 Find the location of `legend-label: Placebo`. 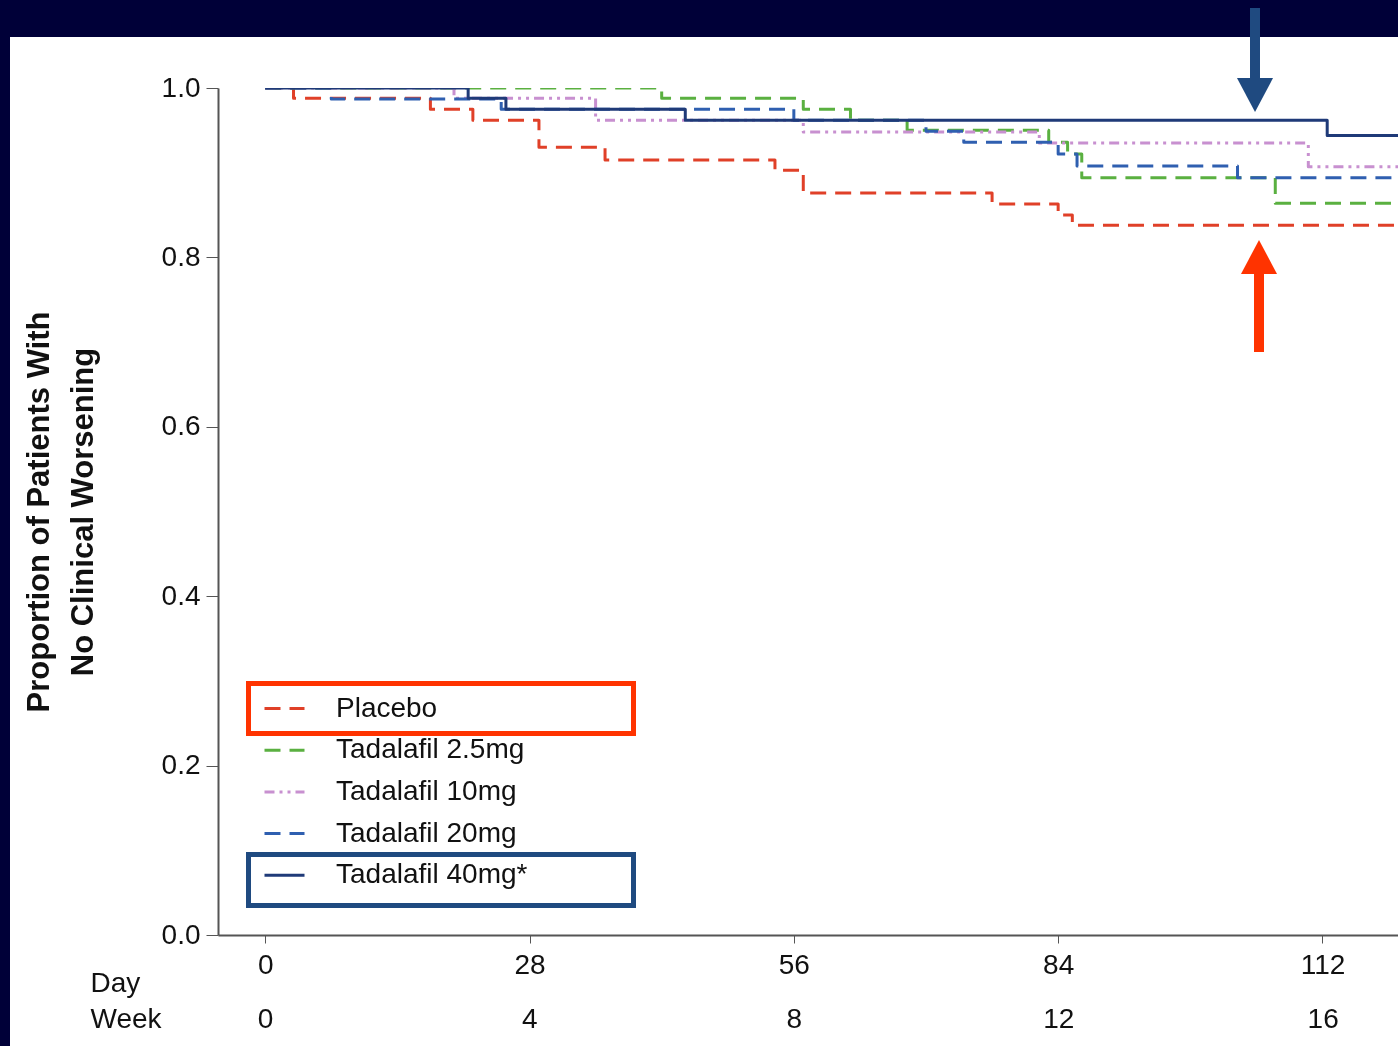

legend-label: Placebo is located at coordinates (387, 707).